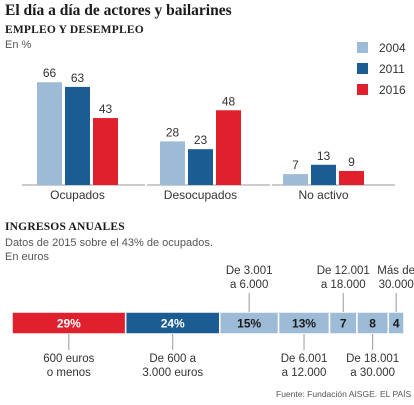 This screenshot has width=414, height=405. I want to click on income-range-label: Más de, so click(395, 271).